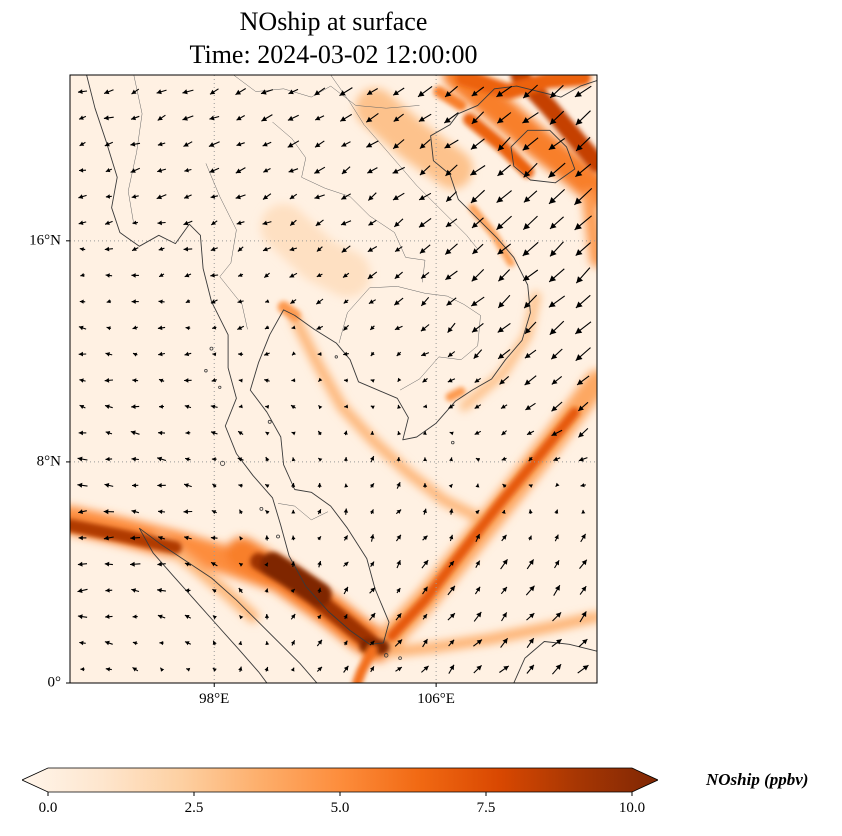 This screenshot has height=836, width=842. Describe the element at coordinates (333, 21) in the screenshot. I see `chart-title: NOship at surface` at that location.